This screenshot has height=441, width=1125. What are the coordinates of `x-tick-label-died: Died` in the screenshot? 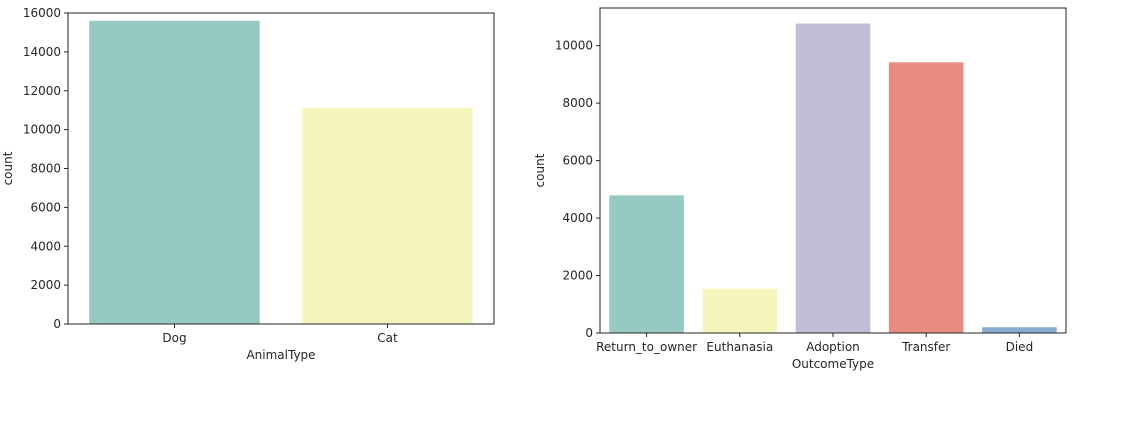 It's located at (1020, 347).